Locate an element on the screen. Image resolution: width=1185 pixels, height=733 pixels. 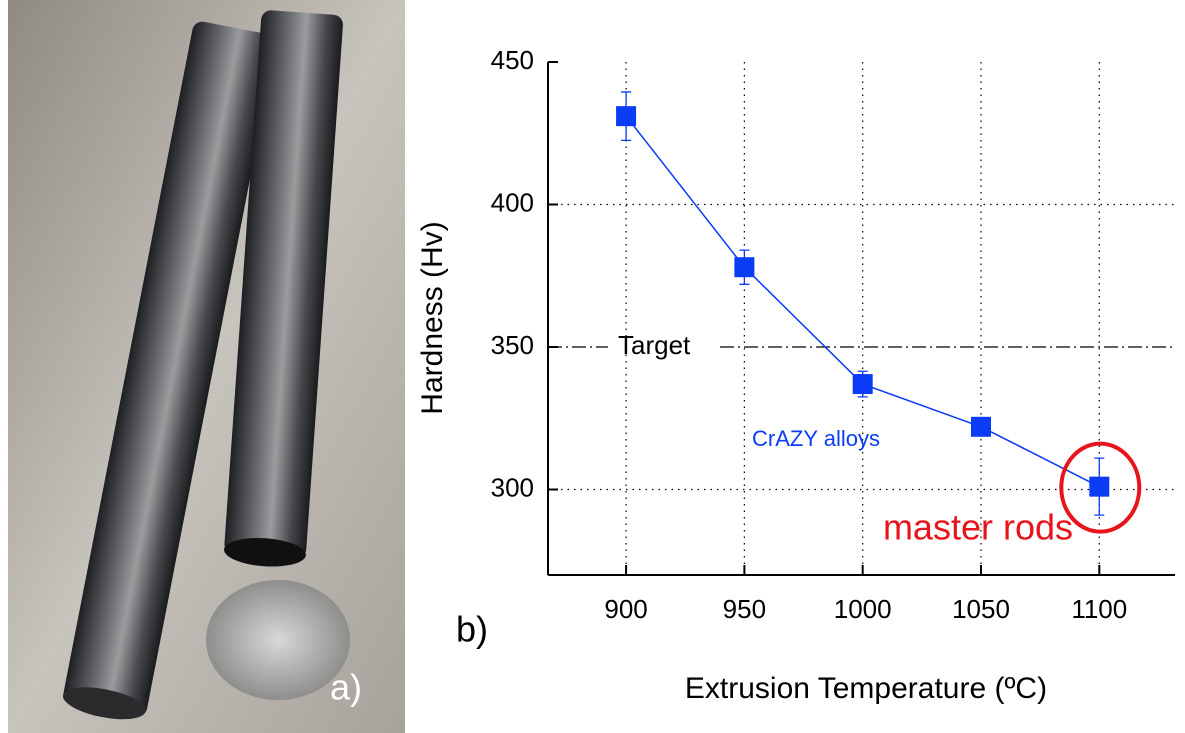
y-tick-label: 350 is located at coordinates (512, 345).